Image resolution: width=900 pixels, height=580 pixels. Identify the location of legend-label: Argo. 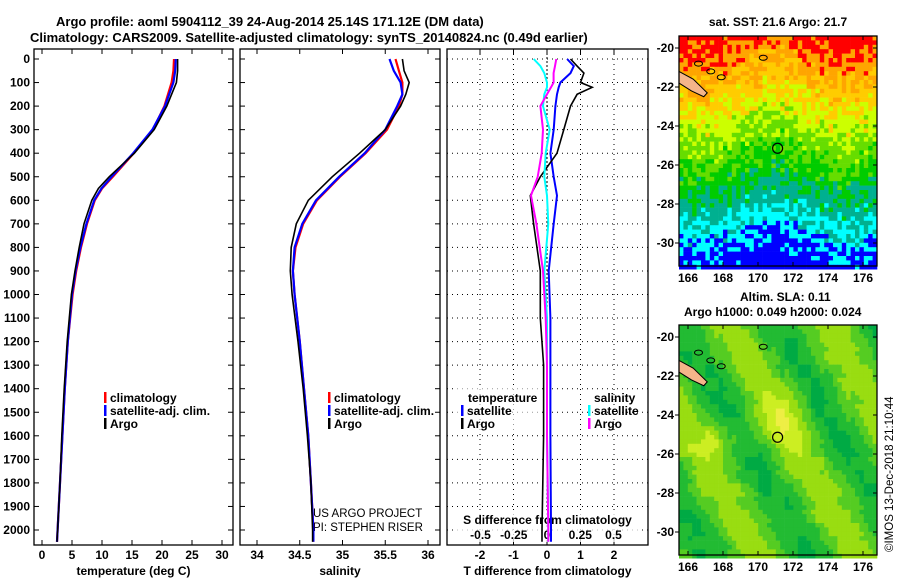
(124, 424).